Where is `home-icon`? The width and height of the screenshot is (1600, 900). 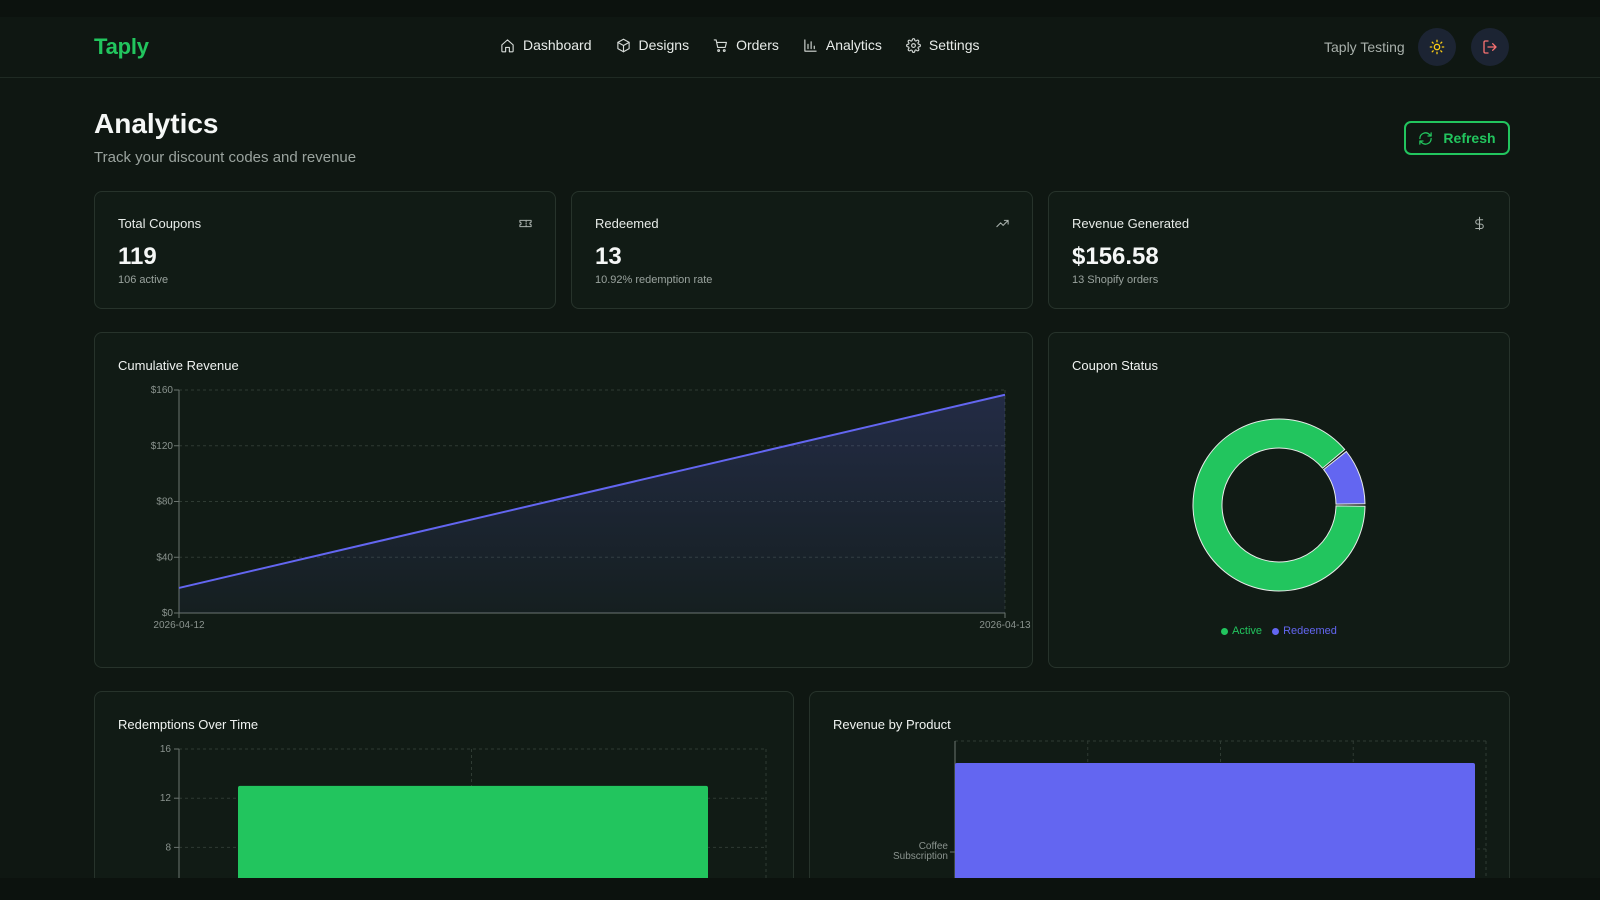 home-icon is located at coordinates (507, 45).